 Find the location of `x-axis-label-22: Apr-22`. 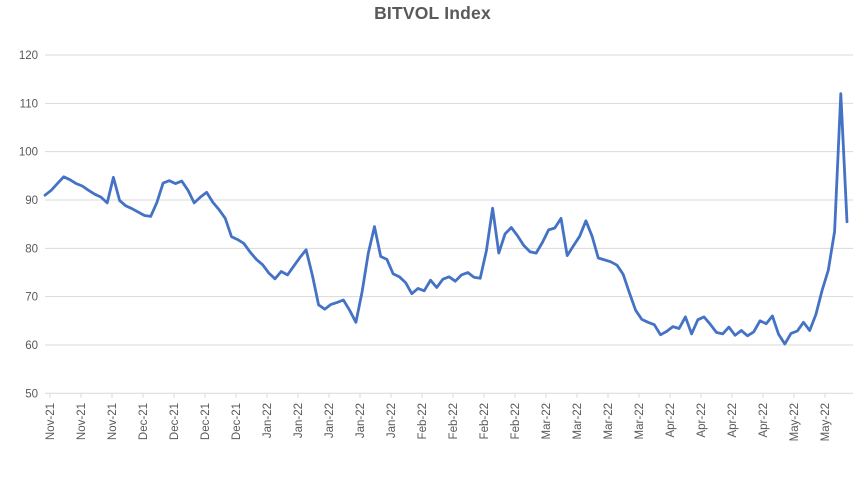

x-axis-label-22: Apr-22 is located at coordinates (733, 420).